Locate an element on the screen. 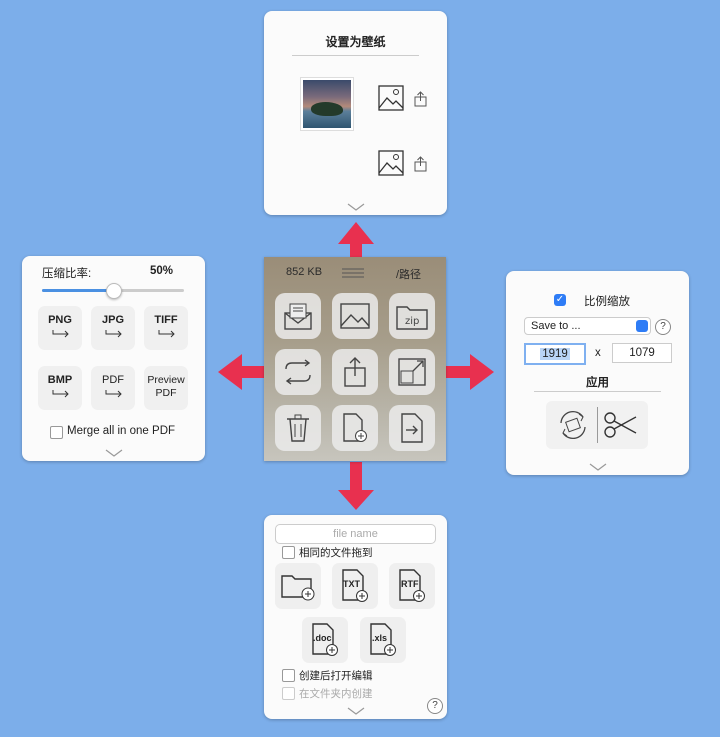 This screenshot has height=737, width=720. bmp-button: BMP is located at coordinates (60, 388).